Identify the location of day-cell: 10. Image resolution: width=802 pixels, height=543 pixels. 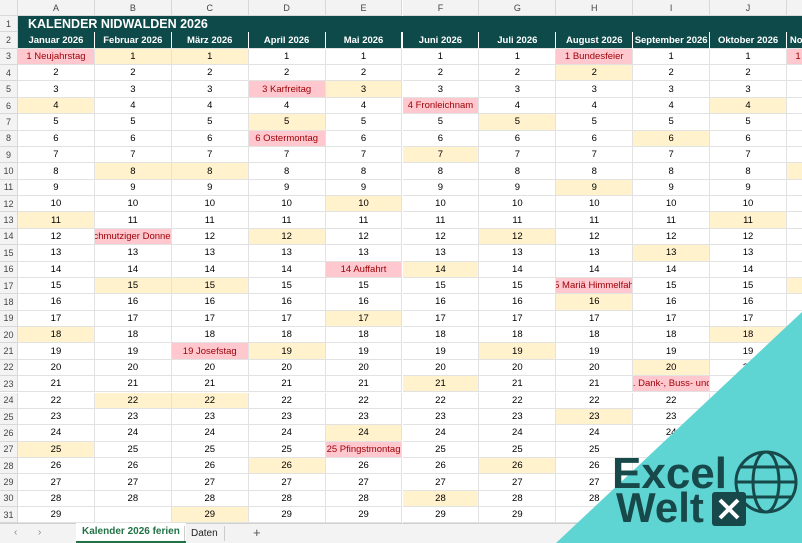
(287, 204).